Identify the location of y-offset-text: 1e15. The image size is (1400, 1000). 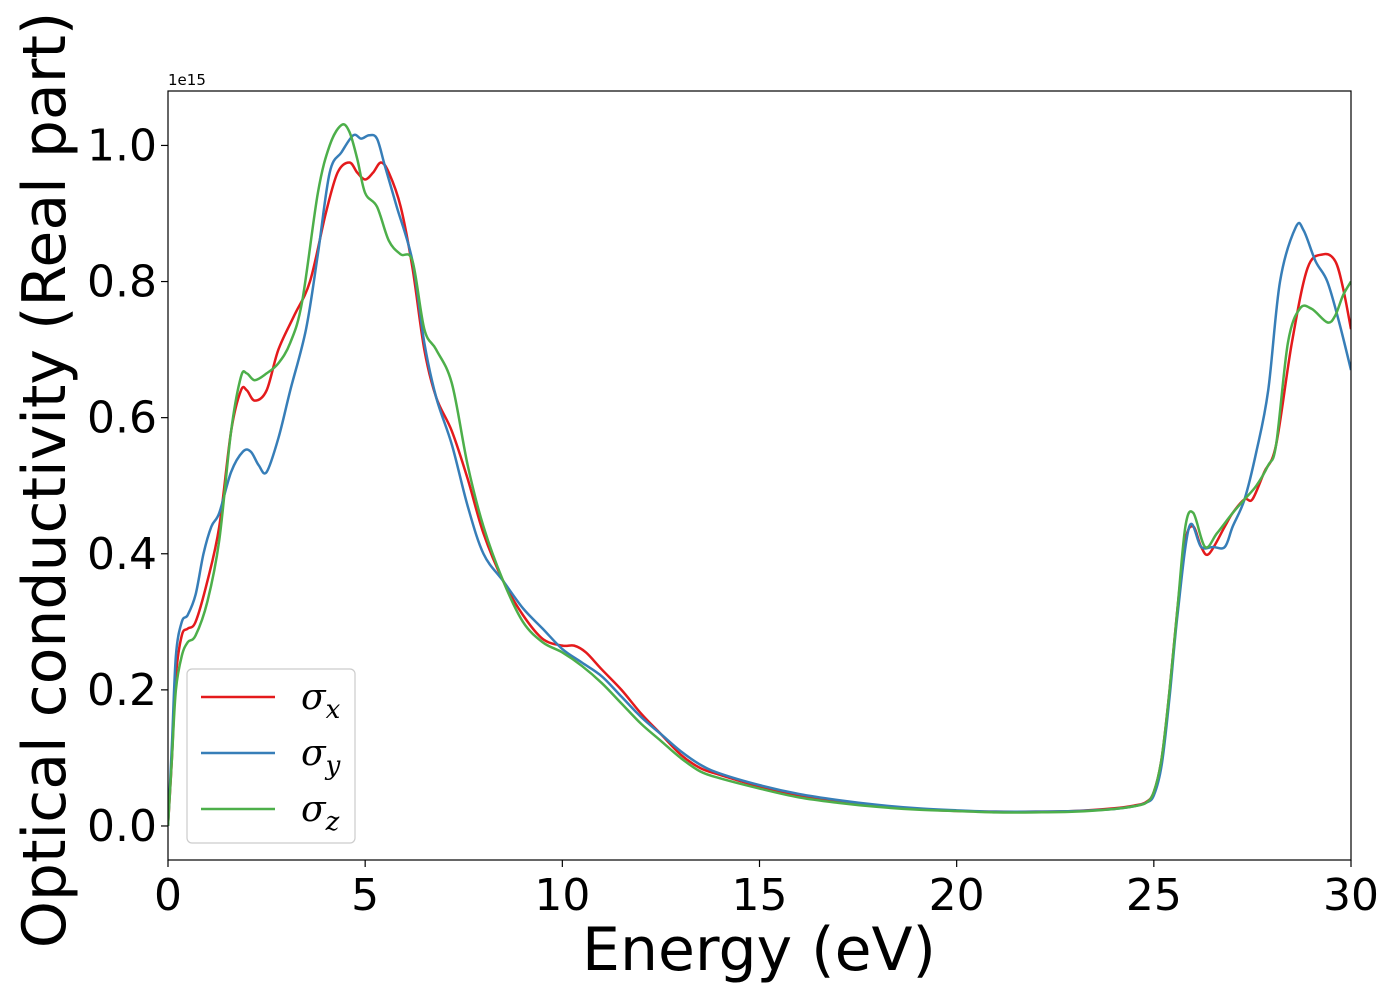
(187, 80).